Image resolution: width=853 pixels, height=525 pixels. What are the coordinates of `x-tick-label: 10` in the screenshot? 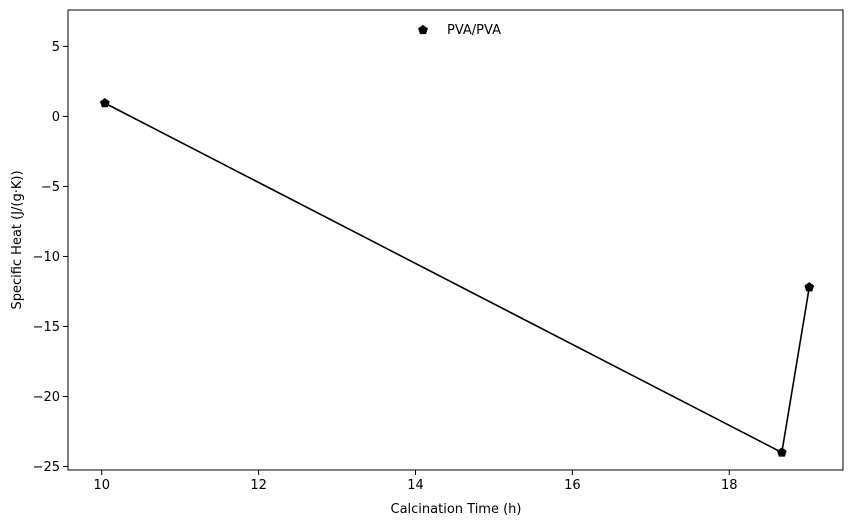 It's located at (101, 485).